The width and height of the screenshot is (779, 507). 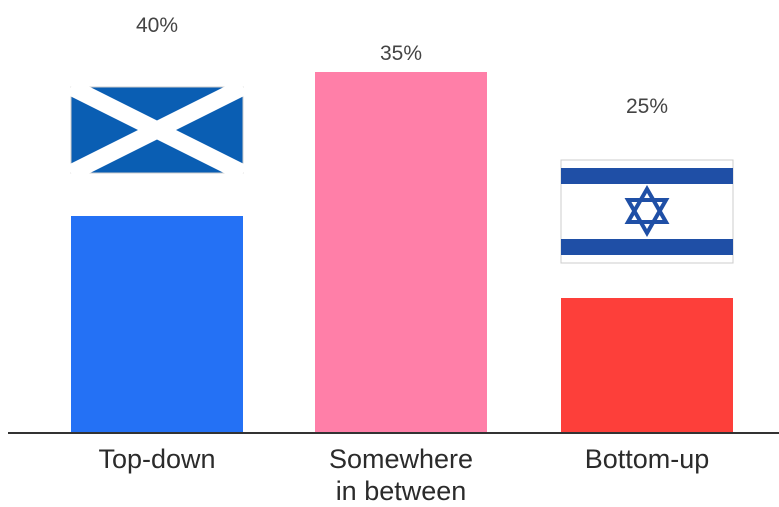 I want to click on scotland-flag-icon, so click(x=157, y=130).